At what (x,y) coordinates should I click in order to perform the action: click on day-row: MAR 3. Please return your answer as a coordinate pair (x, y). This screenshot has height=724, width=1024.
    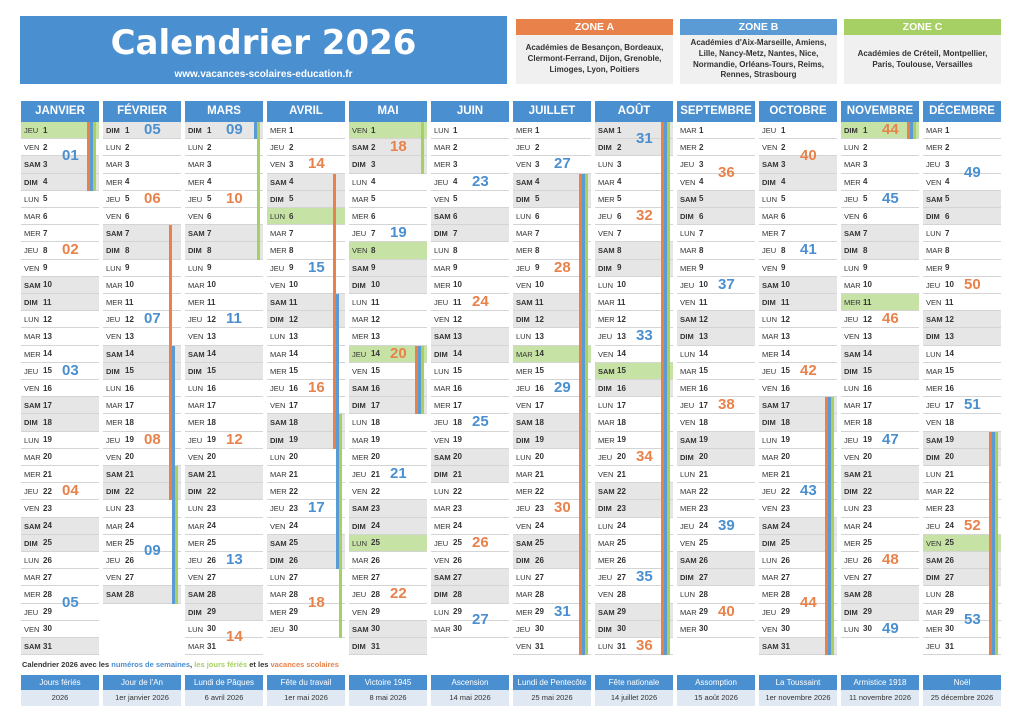
    Looking at the image, I should click on (142, 165).